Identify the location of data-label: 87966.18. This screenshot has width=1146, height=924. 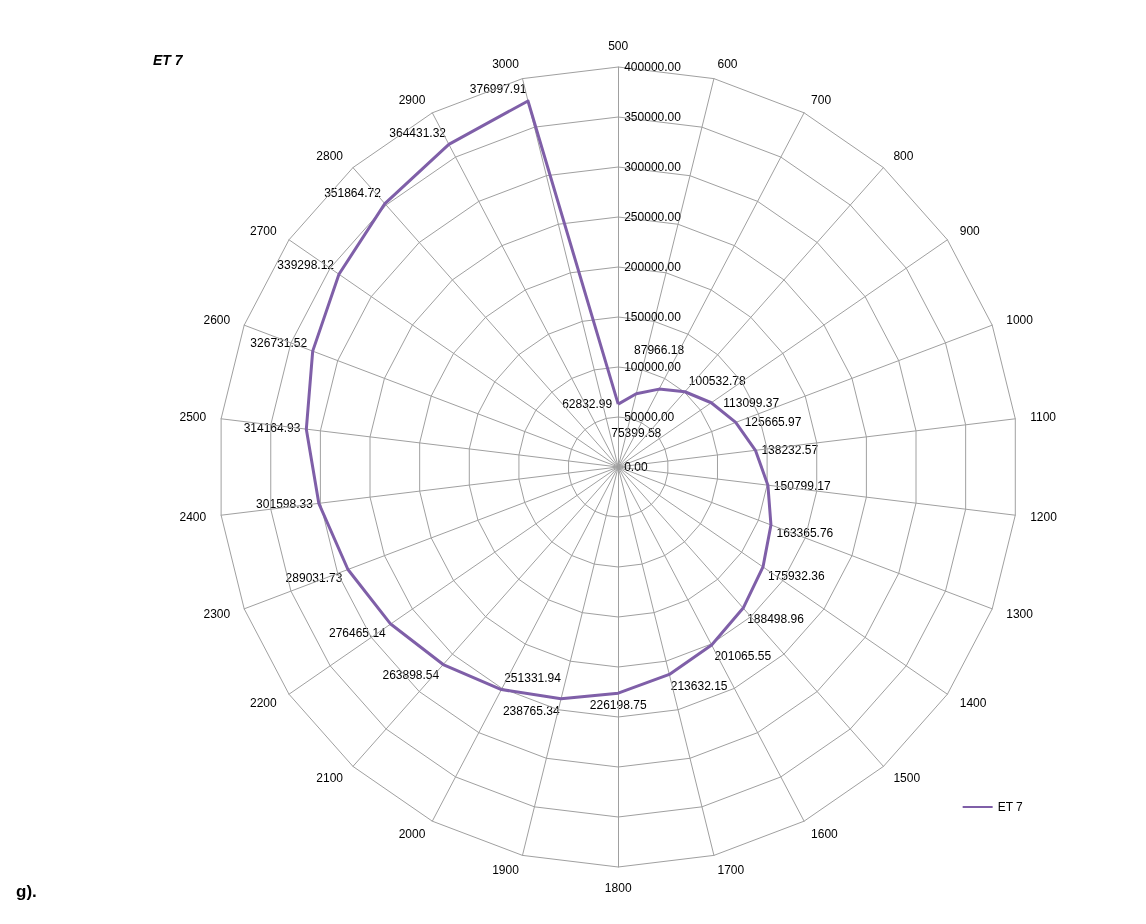
(659, 350).